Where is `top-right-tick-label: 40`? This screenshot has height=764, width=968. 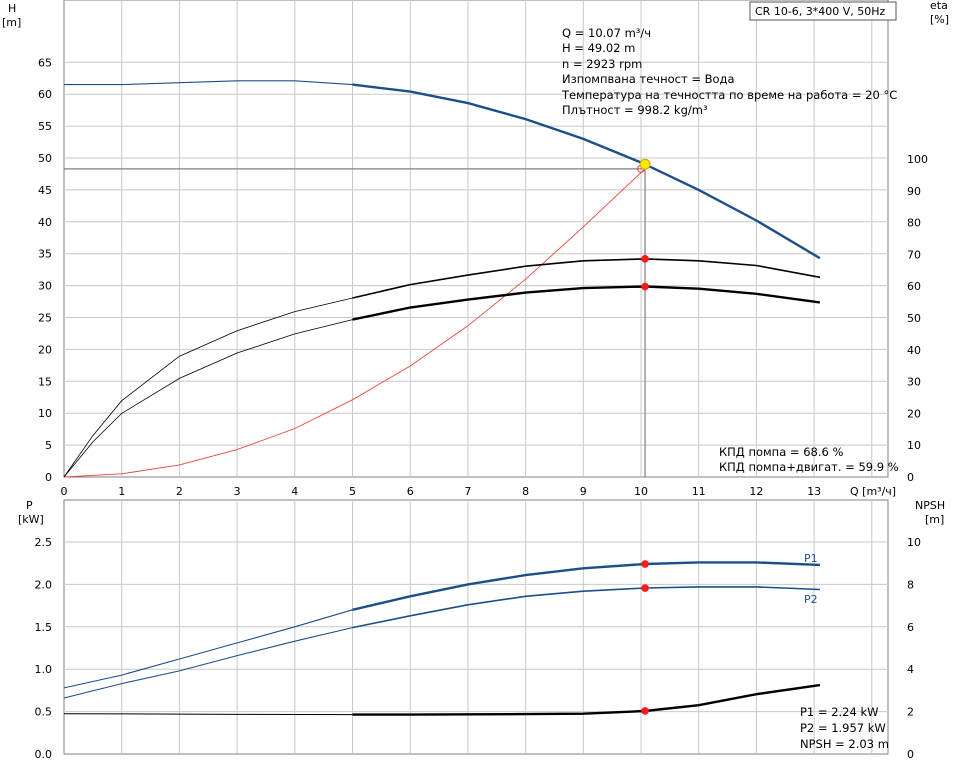 top-right-tick-label: 40 is located at coordinates (914, 350).